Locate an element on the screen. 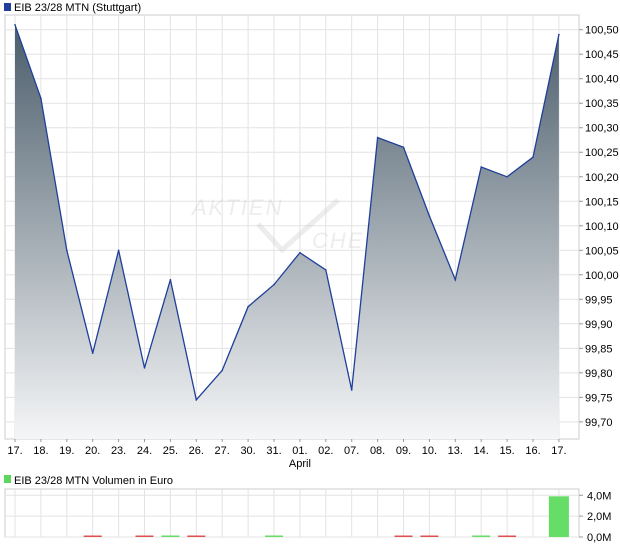 The width and height of the screenshot is (620, 551). price-y-tick-label: 100,40 is located at coordinates (602, 80).